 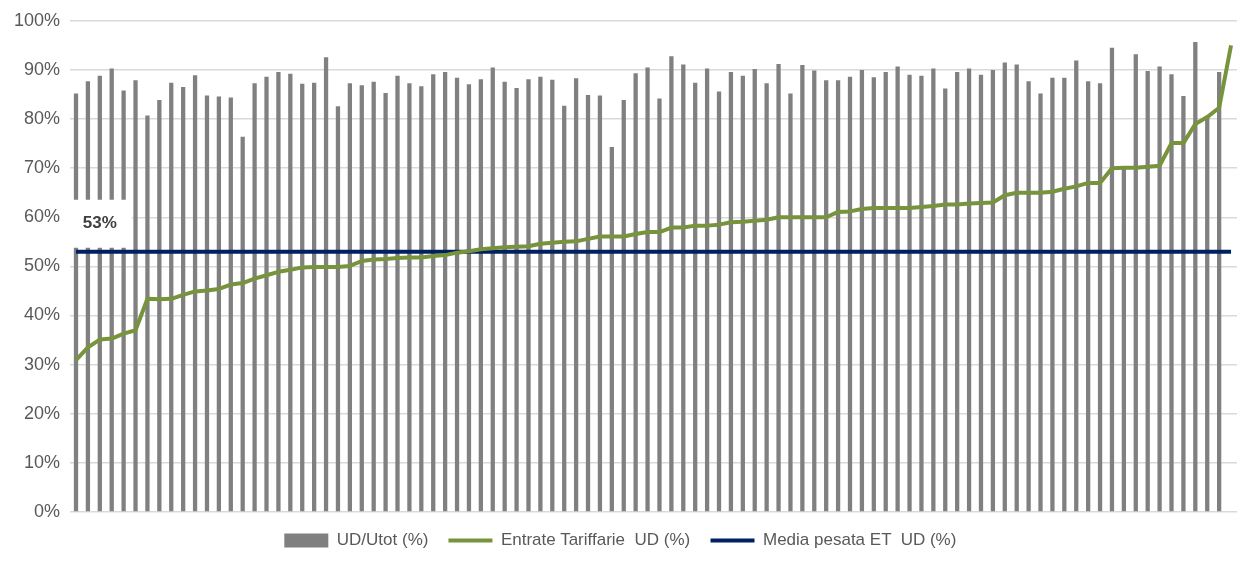 What do you see at coordinates (860, 540) in the screenshot?
I see `legend-label: Media pesata ET UD (%)` at bounding box center [860, 540].